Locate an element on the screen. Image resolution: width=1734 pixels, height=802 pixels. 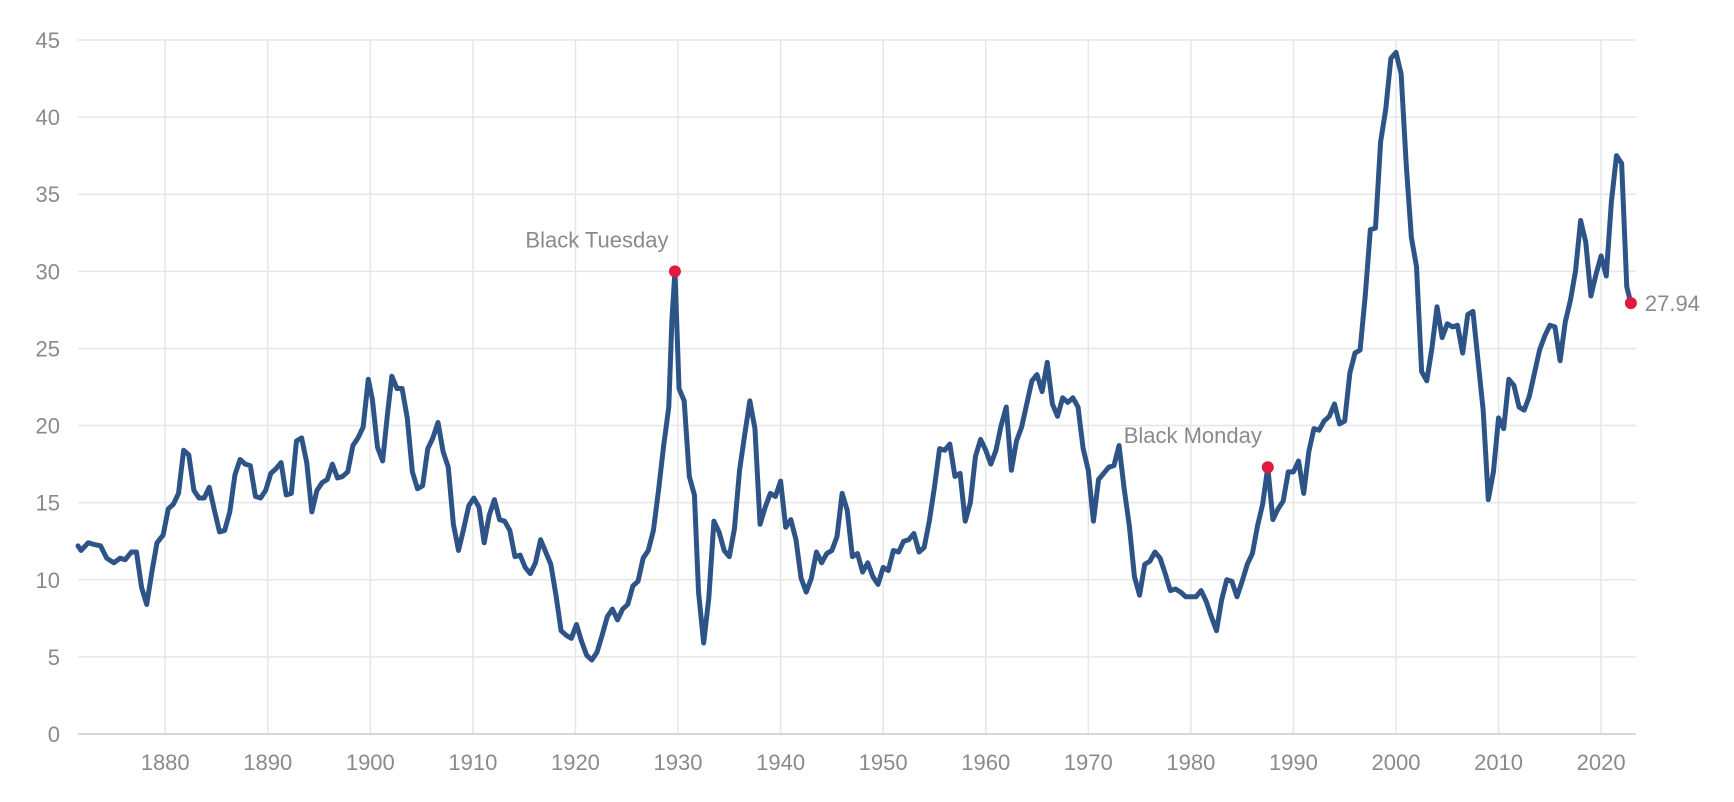
x-tick-label: 1890 is located at coordinates (267, 762).